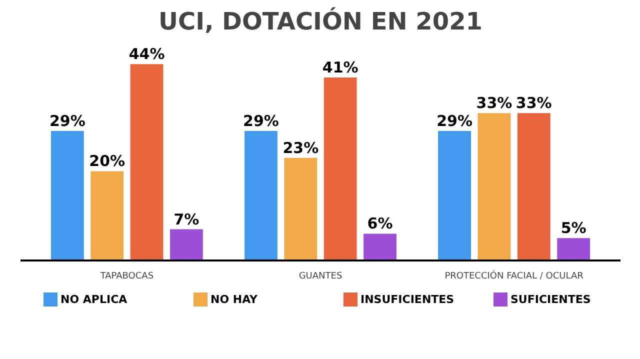  I want to click on x-tick-label: GUANTES, so click(320, 277).